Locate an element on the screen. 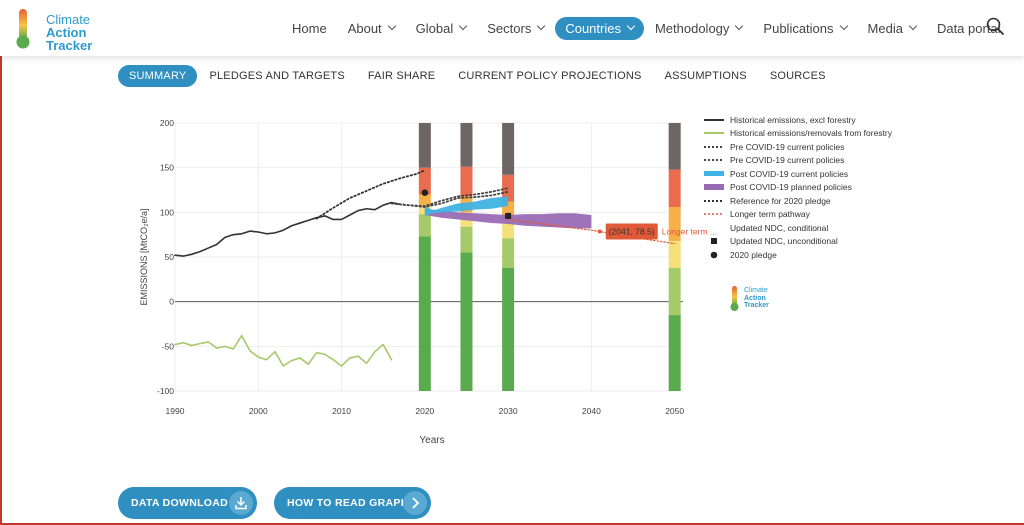 This screenshot has width=1024, height=525. nav-global: Global is located at coordinates (441, 28).